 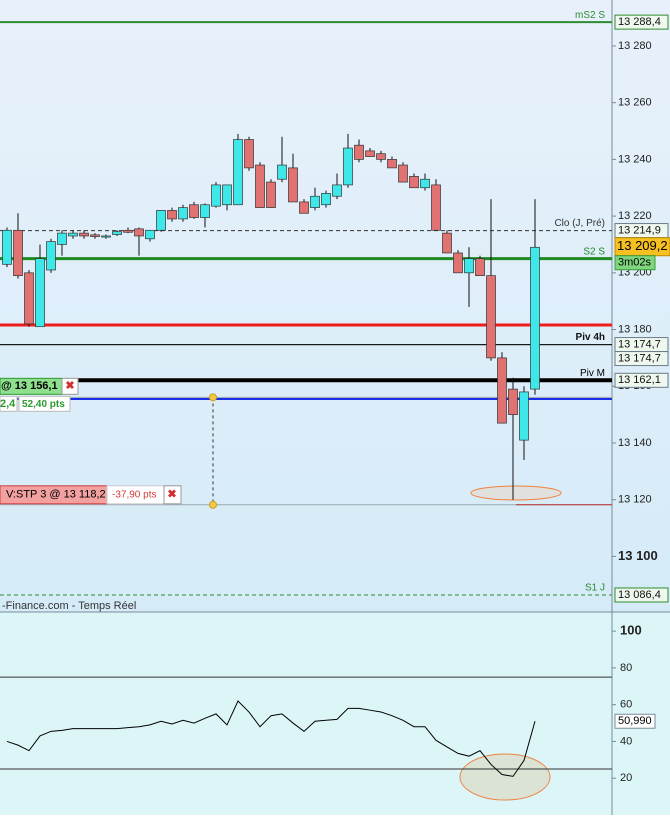 I want to click on timer-box, so click(x=635, y=263).